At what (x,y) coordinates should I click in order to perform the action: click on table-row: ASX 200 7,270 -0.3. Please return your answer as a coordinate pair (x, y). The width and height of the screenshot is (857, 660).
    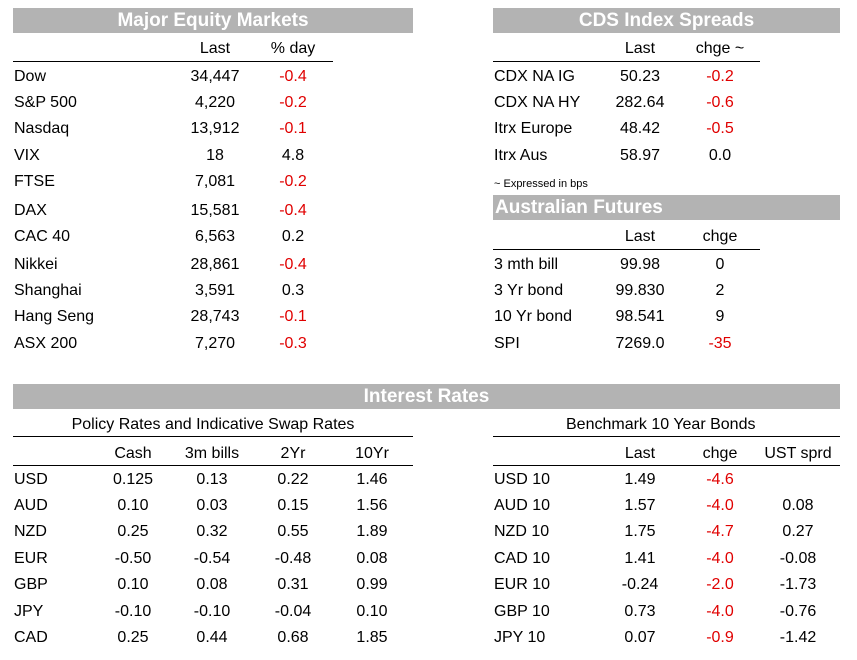
    Looking at the image, I should click on (428, 344).